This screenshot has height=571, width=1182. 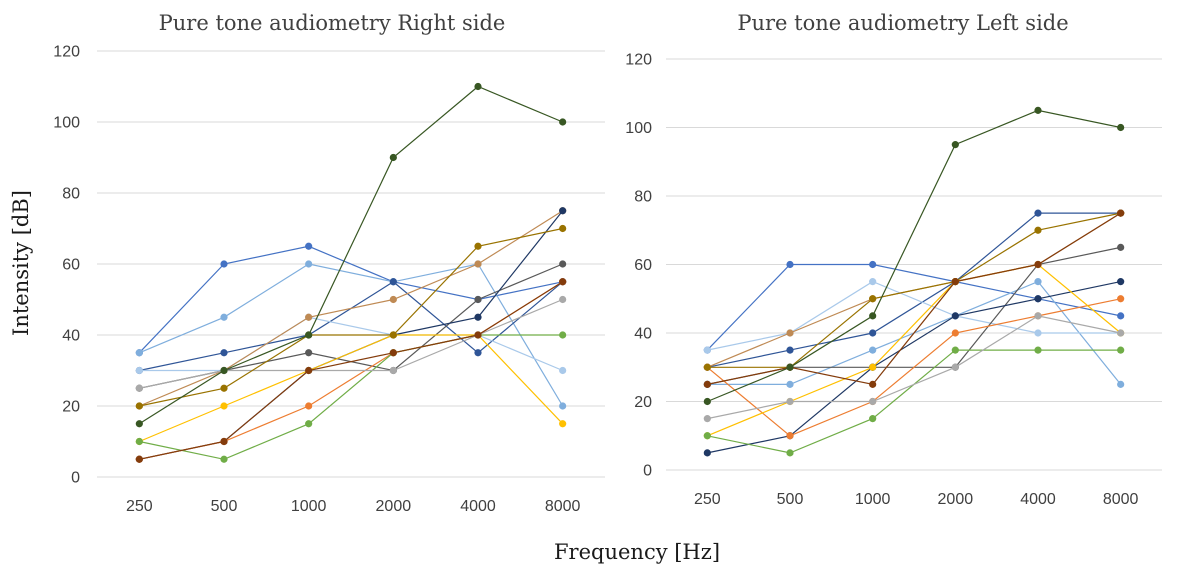 What do you see at coordinates (353, 506) in the screenshot?
I see `x-tick-labels: 250 500 1000 2000 4000 8000` at bounding box center [353, 506].